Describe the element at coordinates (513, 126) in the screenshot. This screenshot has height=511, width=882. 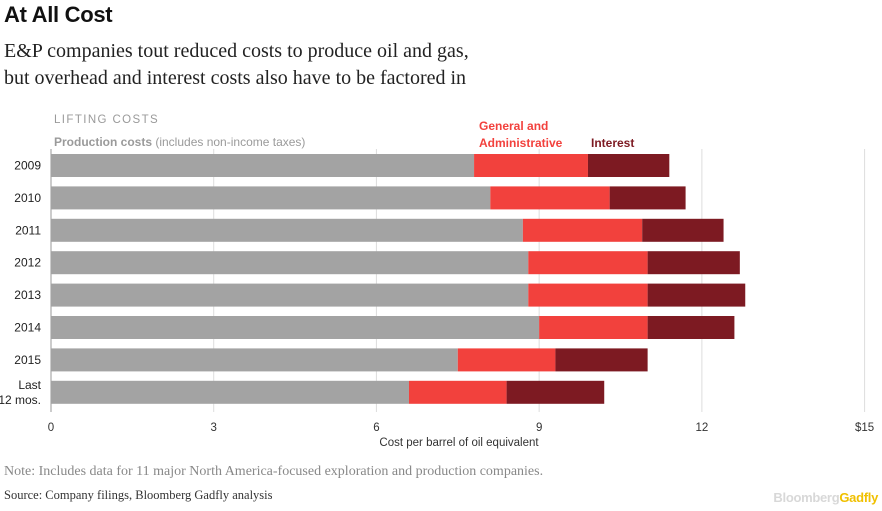
I see `legend-ga-line-1: General and` at that location.